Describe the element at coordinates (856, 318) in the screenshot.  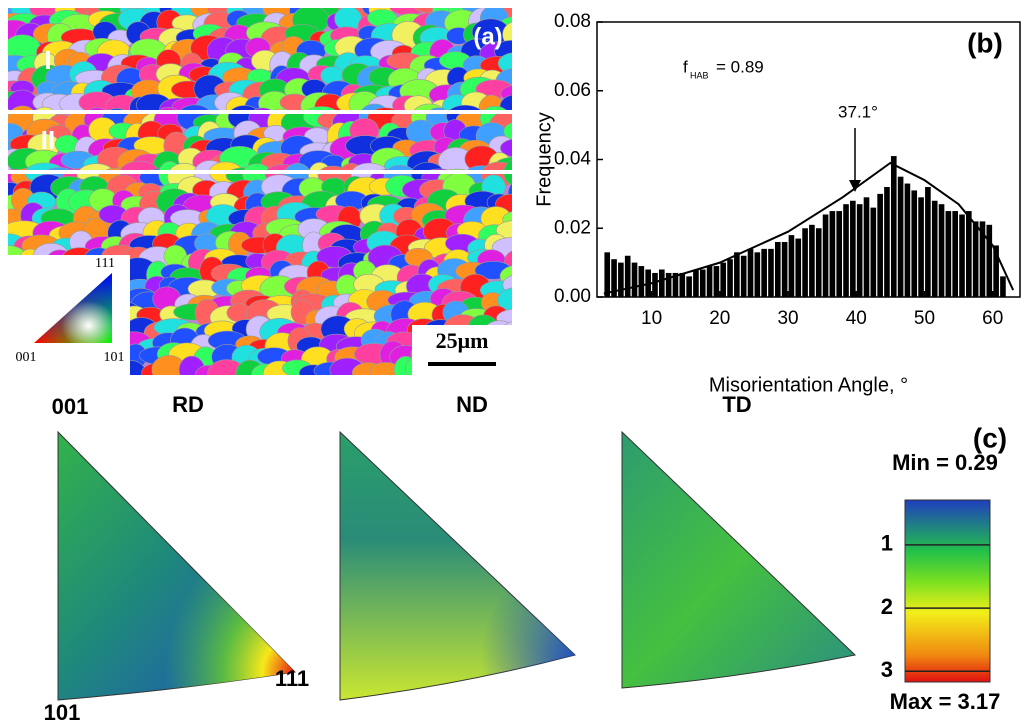
I see `x-tick-label: 40` at that location.